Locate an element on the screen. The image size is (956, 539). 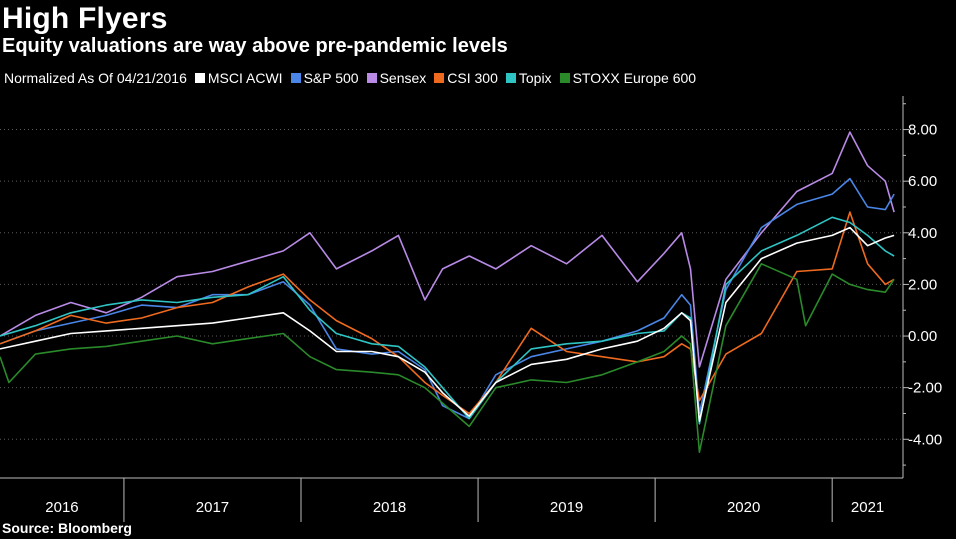
legend-label-stoxx600: STOXX Europe 600 is located at coordinates (634, 78).